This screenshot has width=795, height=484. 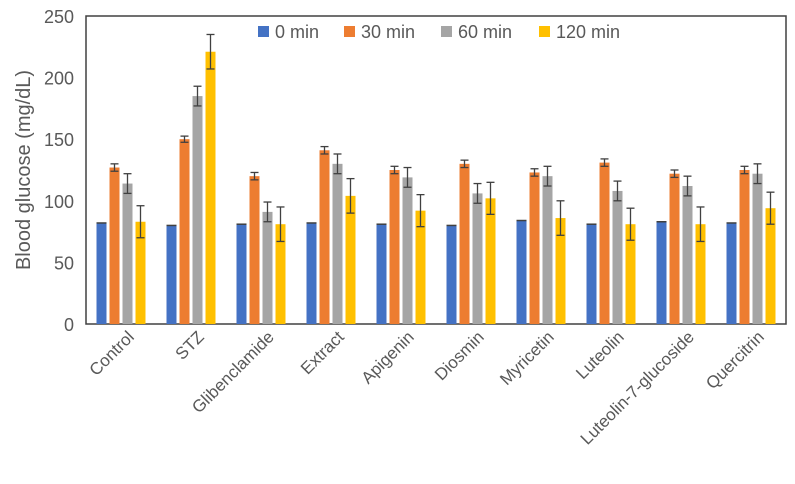 What do you see at coordinates (588, 32) in the screenshot?
I see `legend-label: 120 min` at bounding box center [588, 32].